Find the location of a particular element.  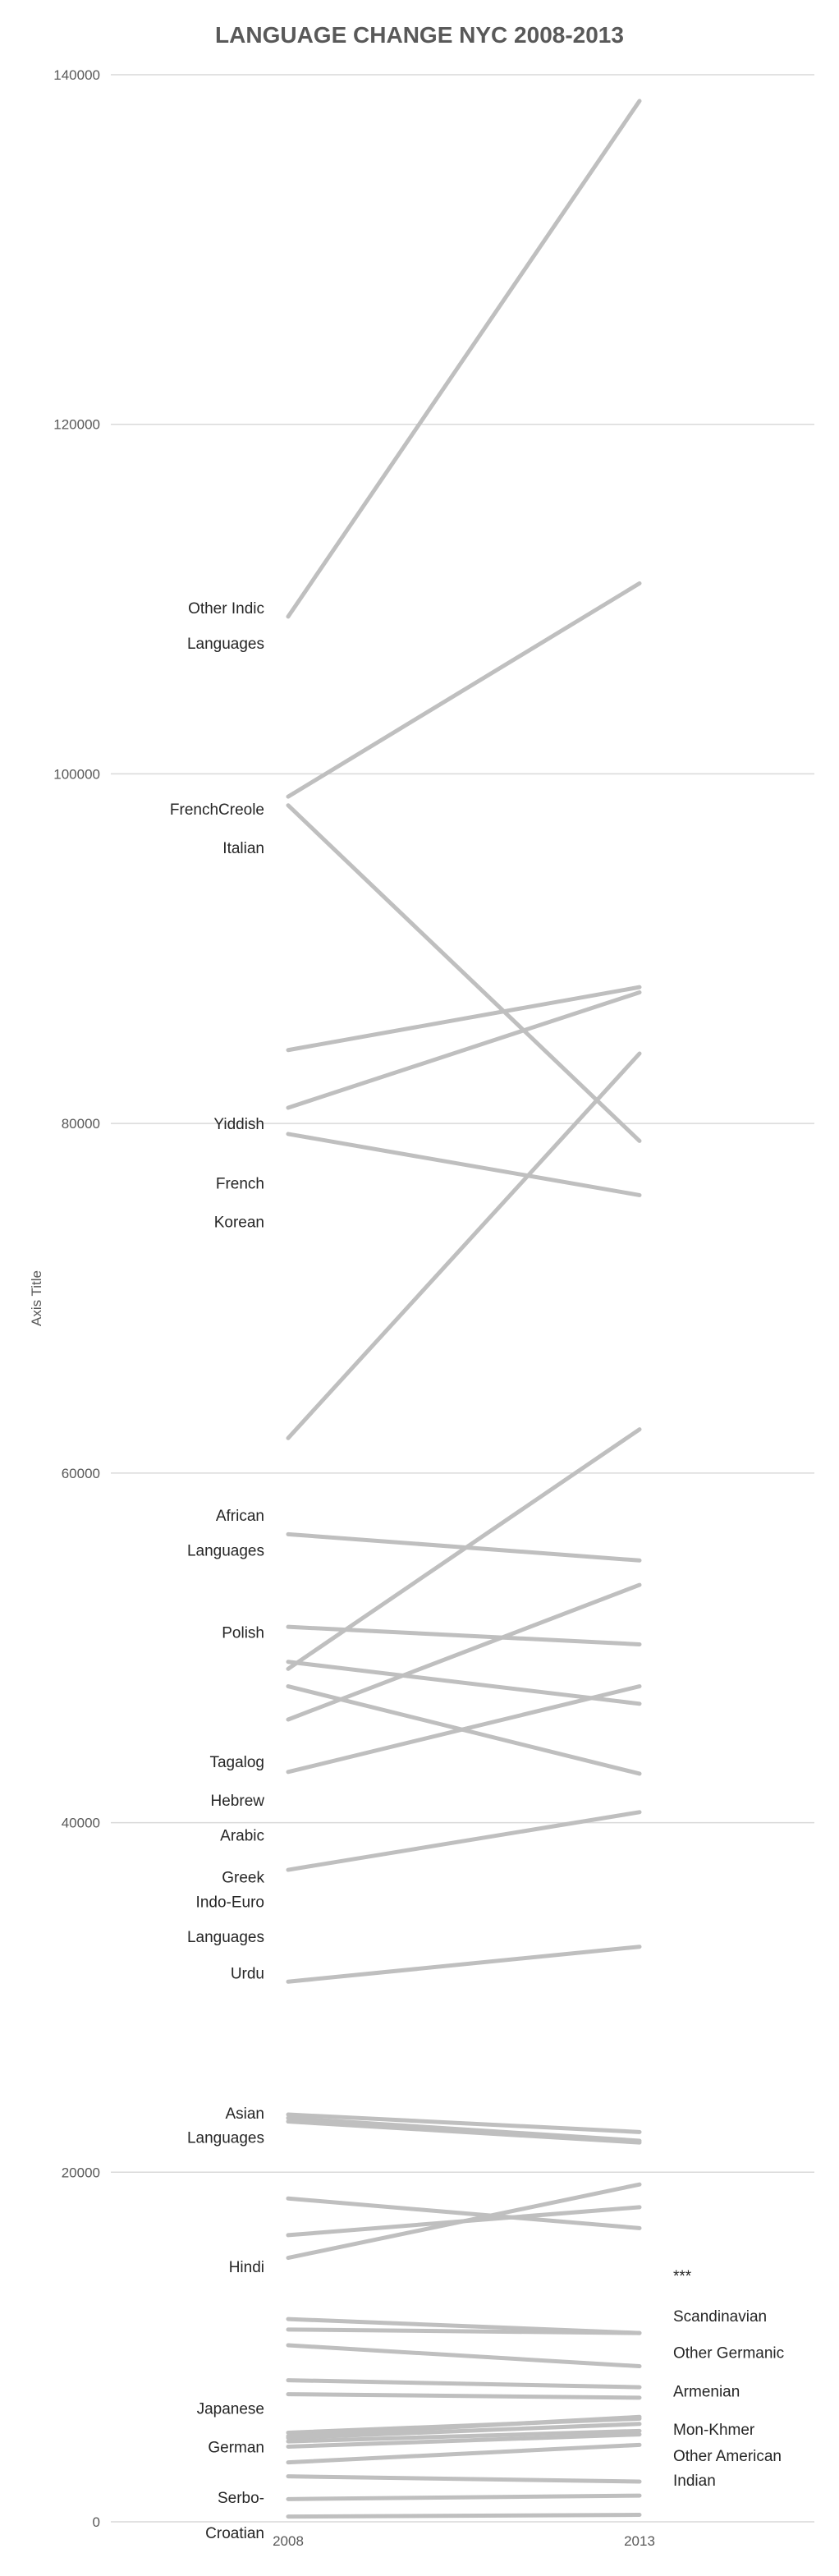

chart-title: LANGUAGE CHANGE NYC 2008-2013 is located at coordinates (419, 35).